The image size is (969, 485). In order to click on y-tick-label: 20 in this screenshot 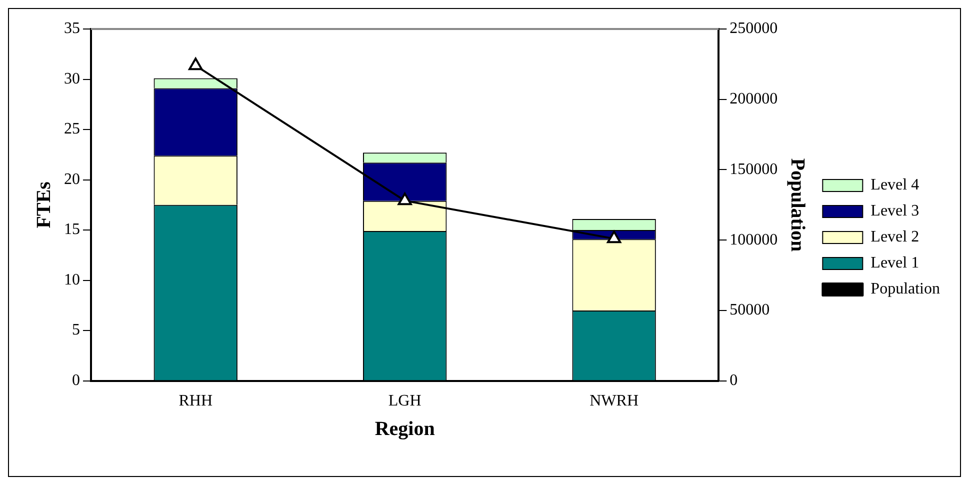, I will do `click(72, 179)`.